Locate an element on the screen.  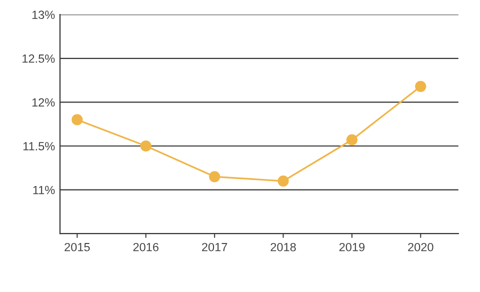
x-tick-label: 2020 is located at coordinates (421, 247).